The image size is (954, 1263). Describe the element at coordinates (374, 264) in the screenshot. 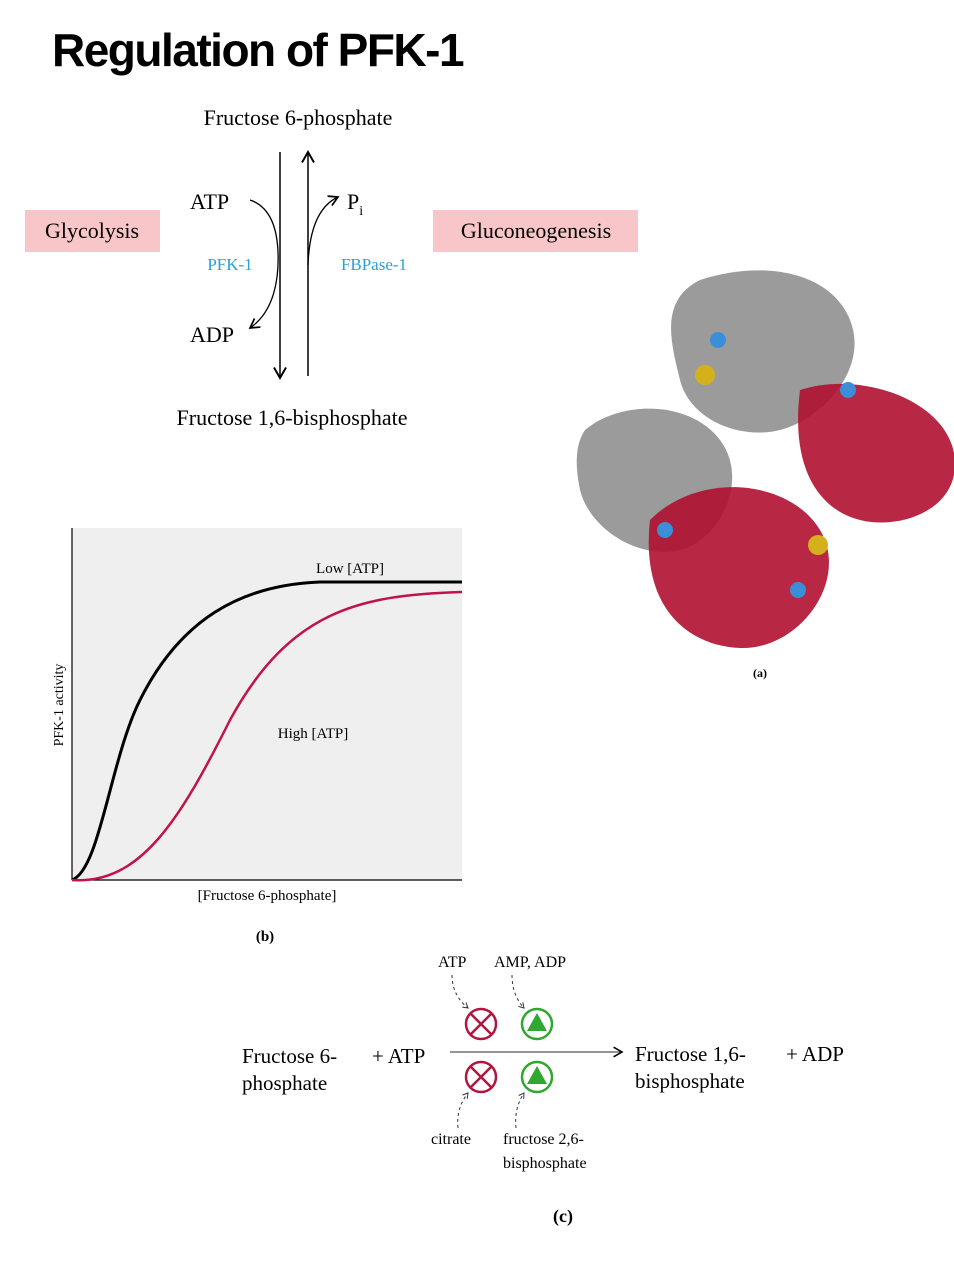

I see `fbpase1: FBPase-1` at that location.